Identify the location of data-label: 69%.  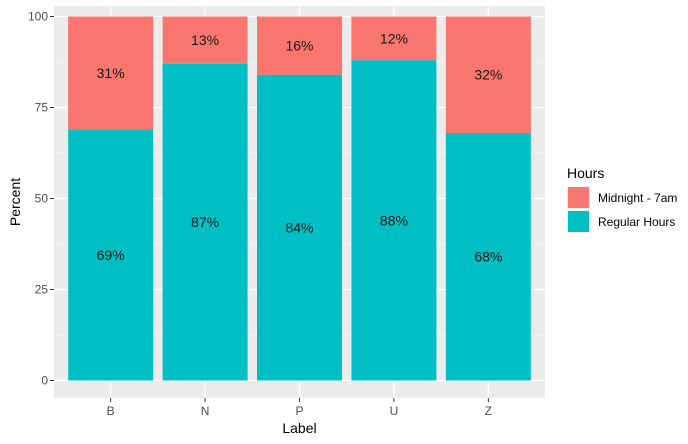
(111, 255).